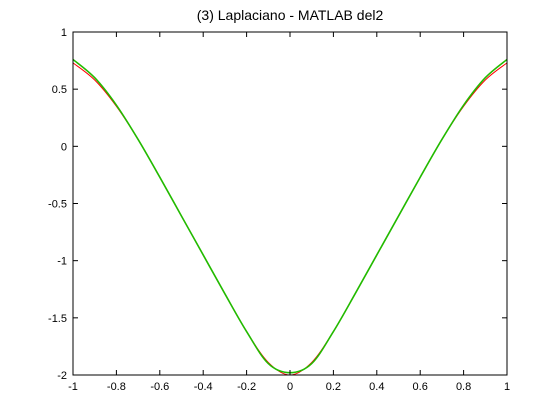 This screenshot has width=560, height=420. Describe the element at coordinates (333, 387) in the screenshot. I see `x-tick-label: 0.2` at that location.